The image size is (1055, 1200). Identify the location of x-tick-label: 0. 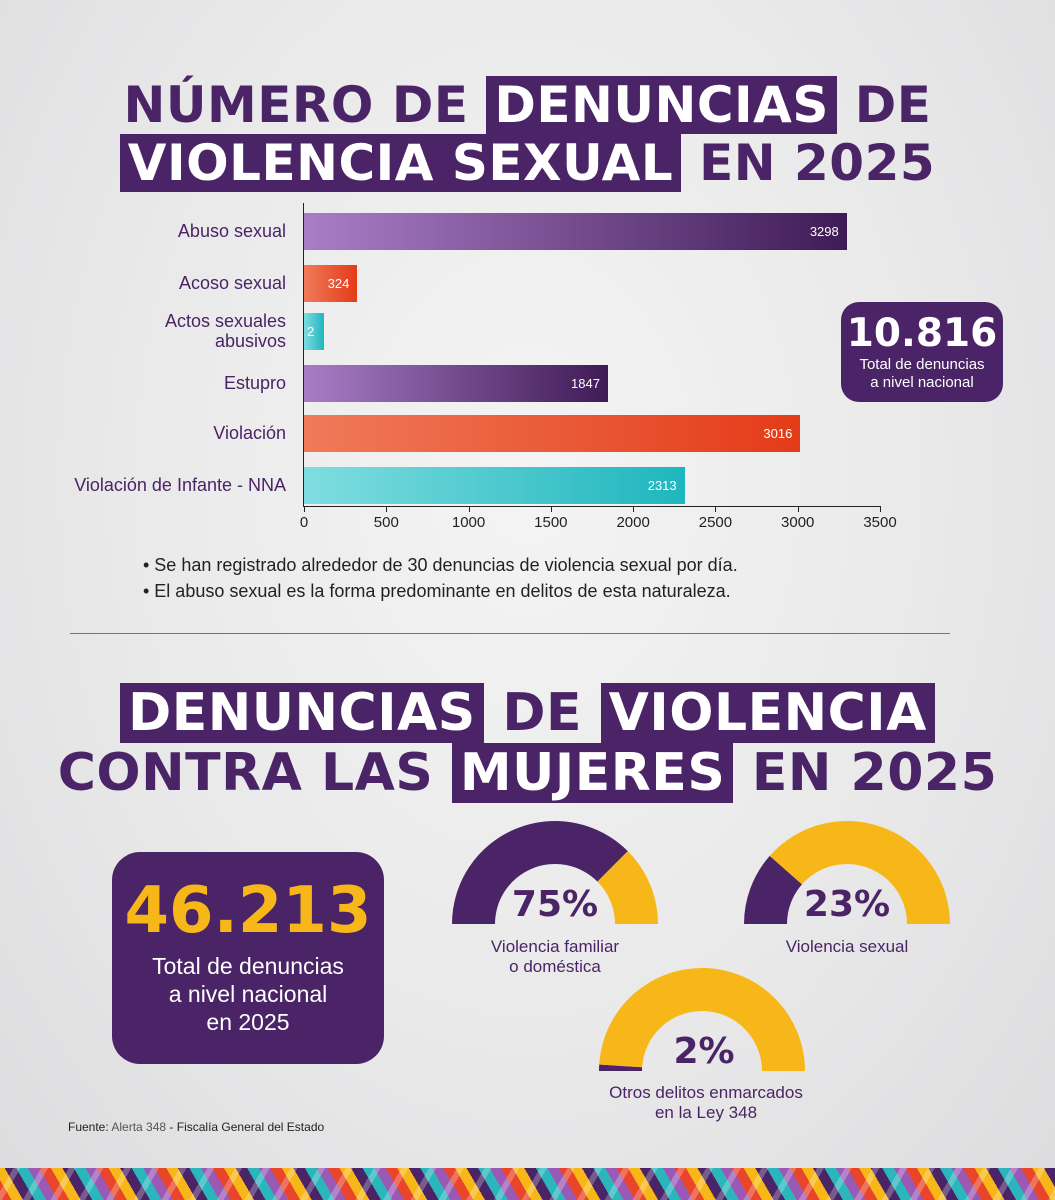
(304, 522).